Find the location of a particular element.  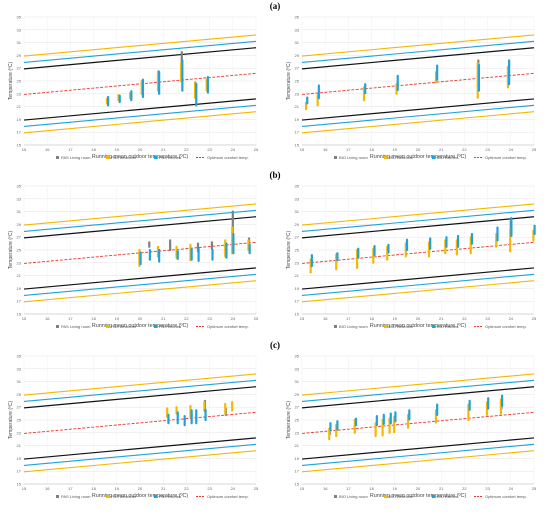

legend-label: BIO Kitchen is located at coordinates (447, 326).